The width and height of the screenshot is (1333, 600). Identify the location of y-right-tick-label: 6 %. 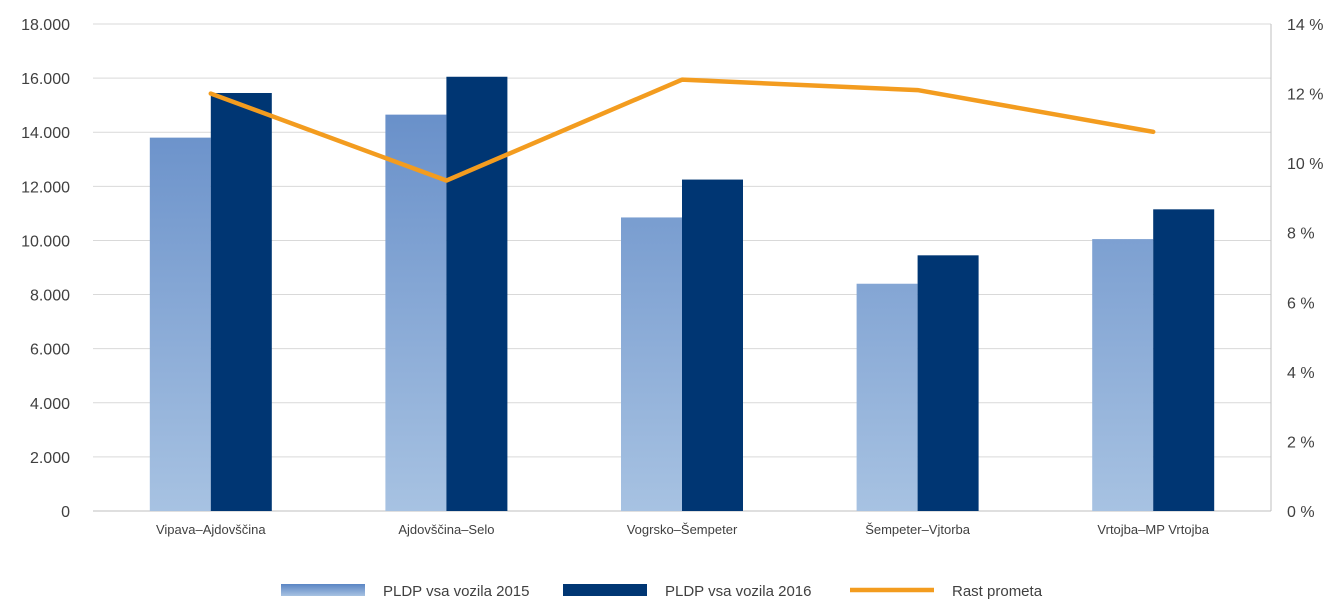
(1301, 303).